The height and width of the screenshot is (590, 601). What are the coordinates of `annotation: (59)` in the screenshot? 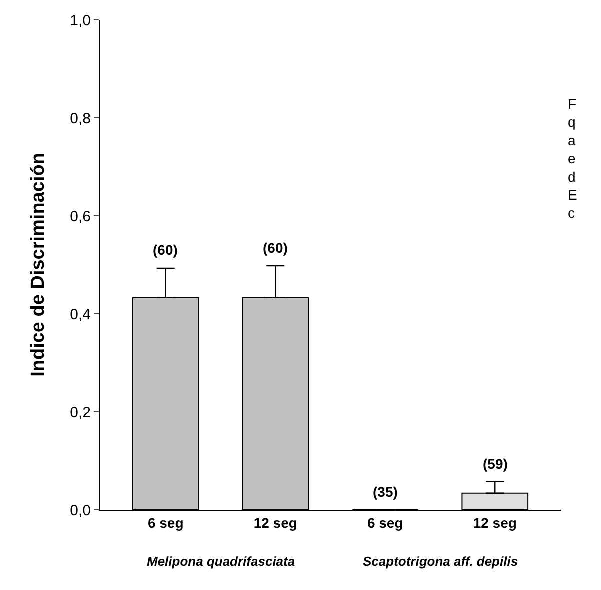 It's located at (495, 464).